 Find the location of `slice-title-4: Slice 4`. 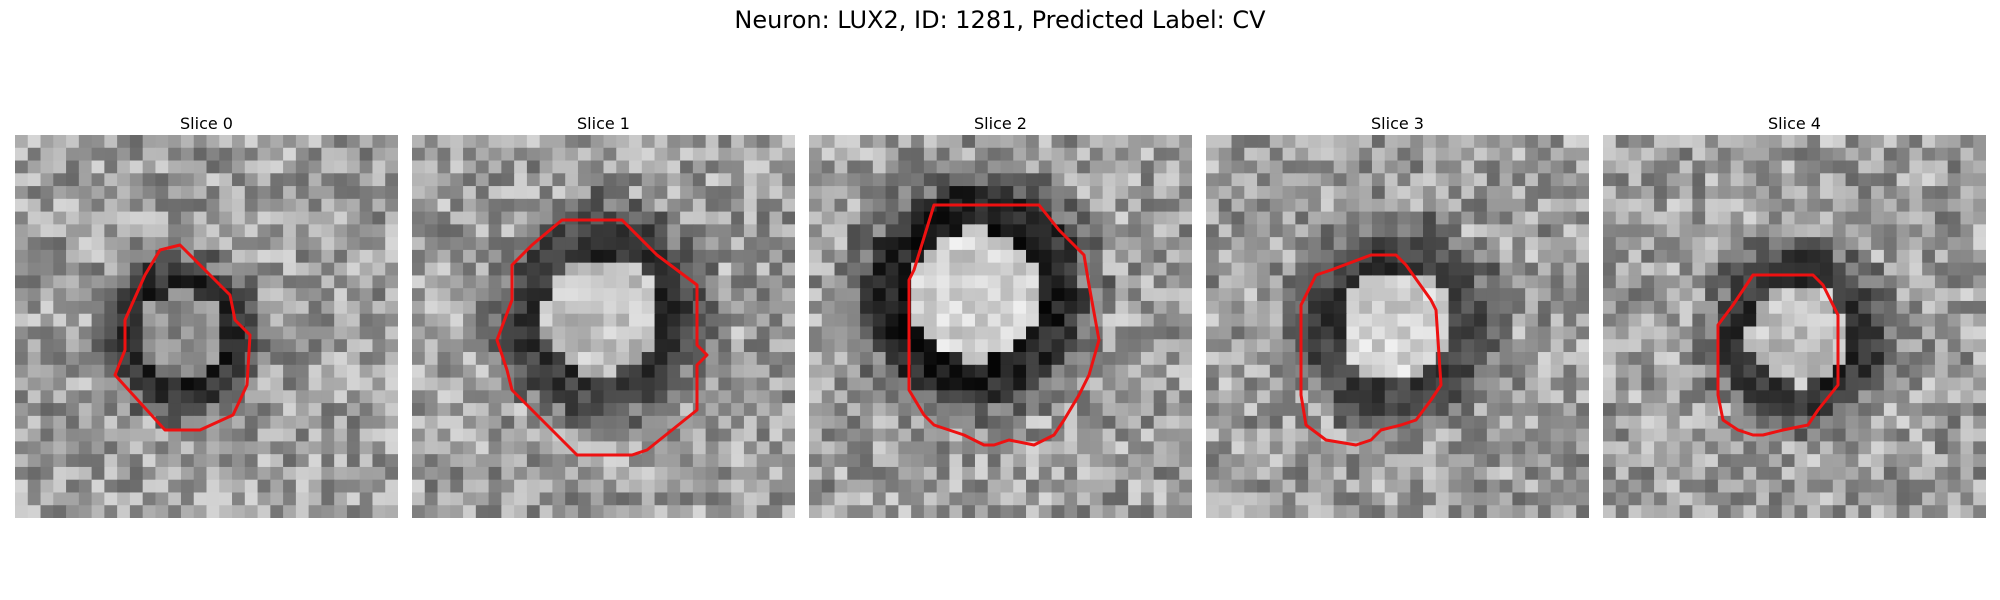

slice-title-4: Slice 4 is located at coordinates (1794, 123).